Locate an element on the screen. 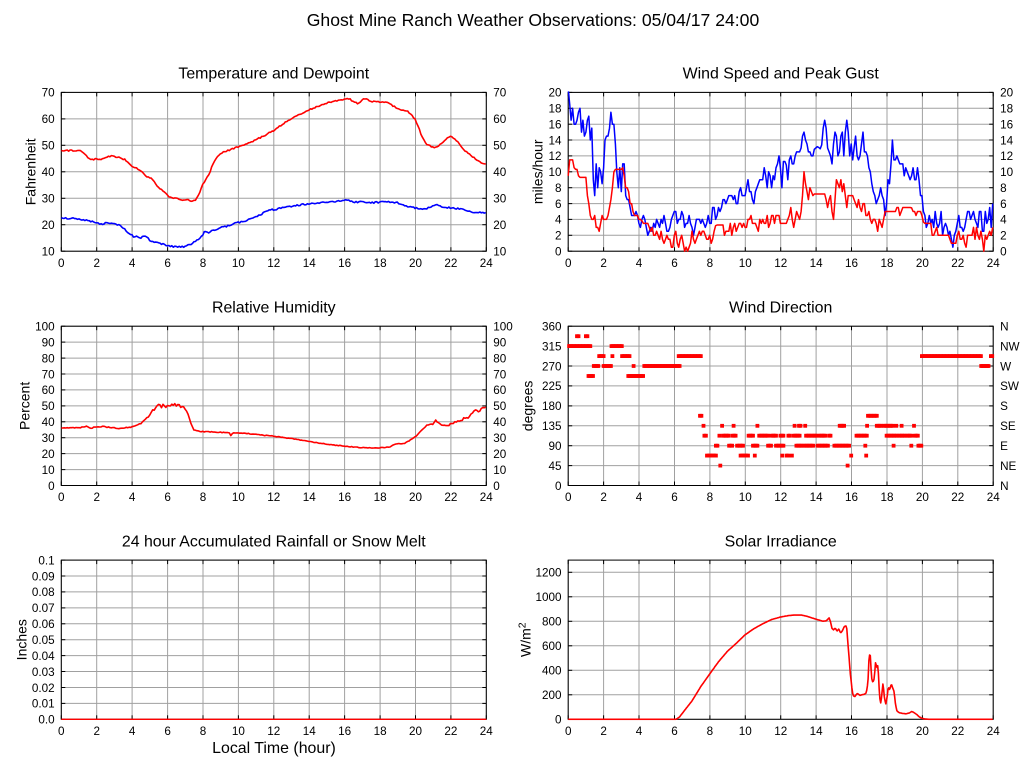  svg-text: 0.03 is located at coordinates (43, 672).